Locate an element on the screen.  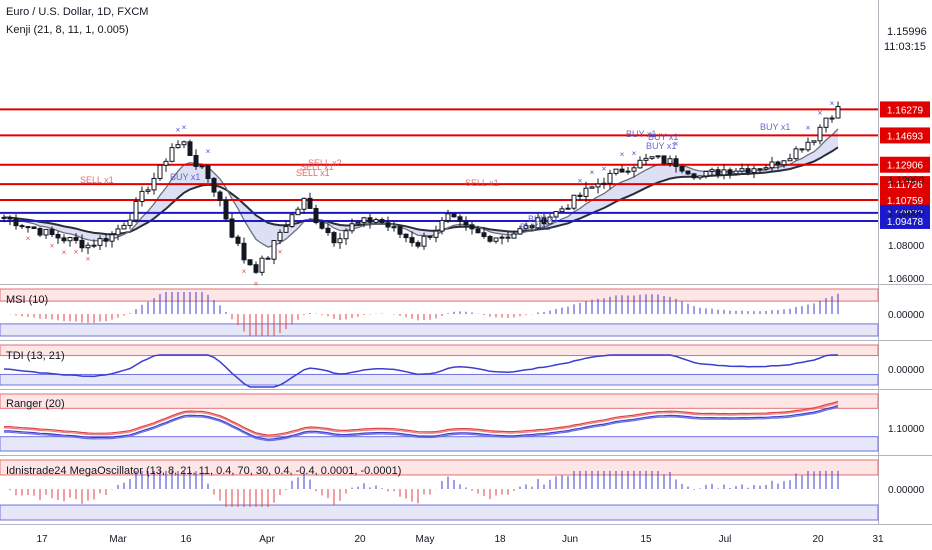
main-y-tick: 1.12000 is located at coordinates (906, 181).